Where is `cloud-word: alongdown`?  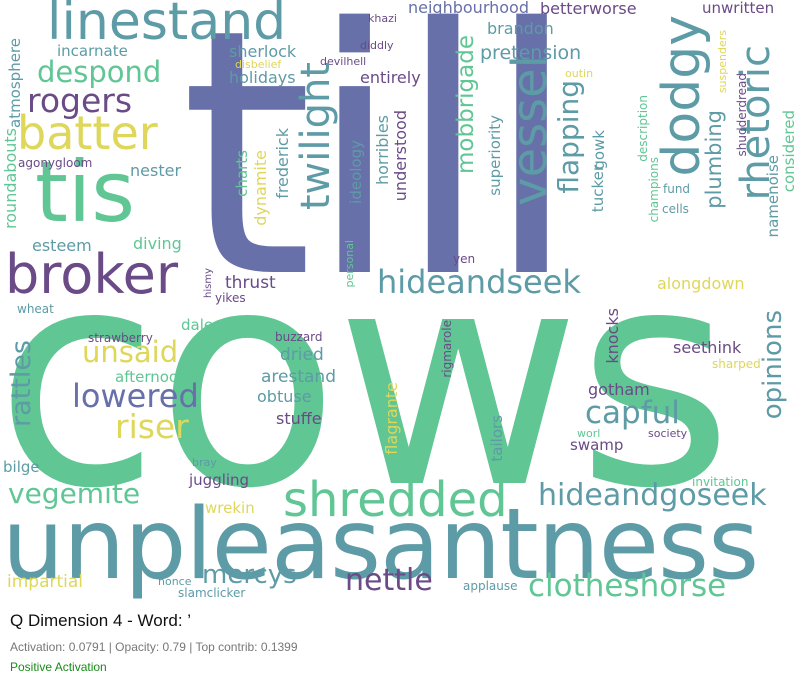 cloud-word: alongdown is located at coordinates (701, 283).